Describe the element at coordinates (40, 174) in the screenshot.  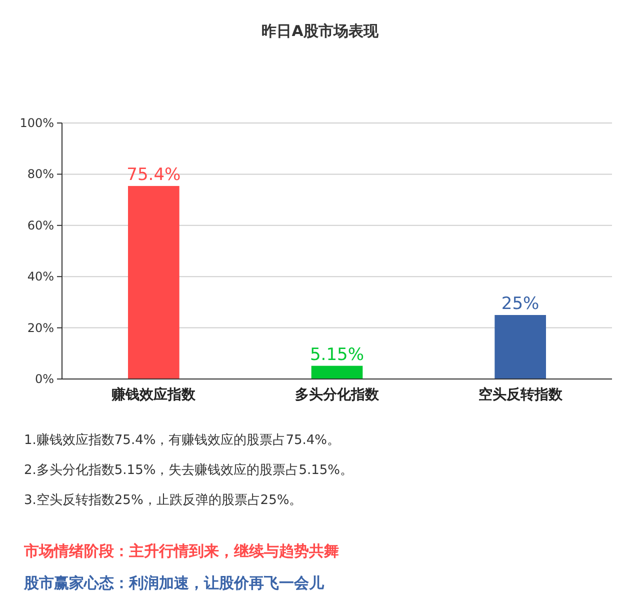
I see `y-tick-label: 80%` at that location.